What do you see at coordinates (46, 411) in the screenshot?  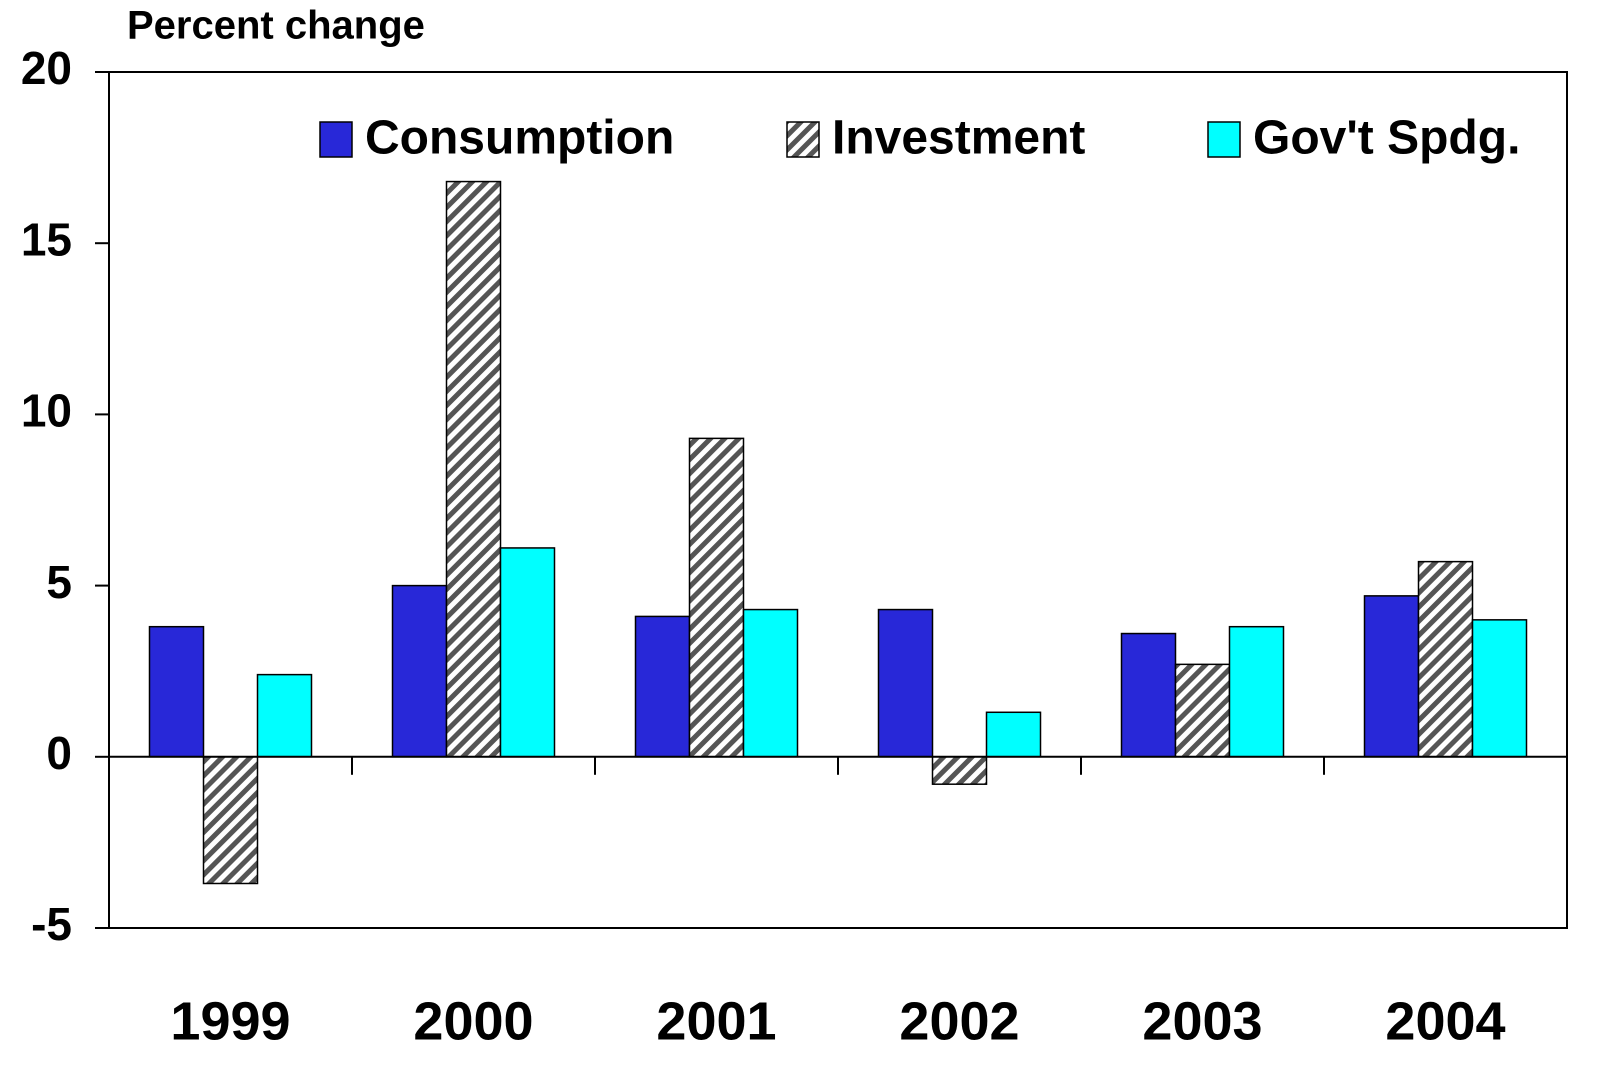 I see `y-tick-label: 10` at bounding box center [46, 411].